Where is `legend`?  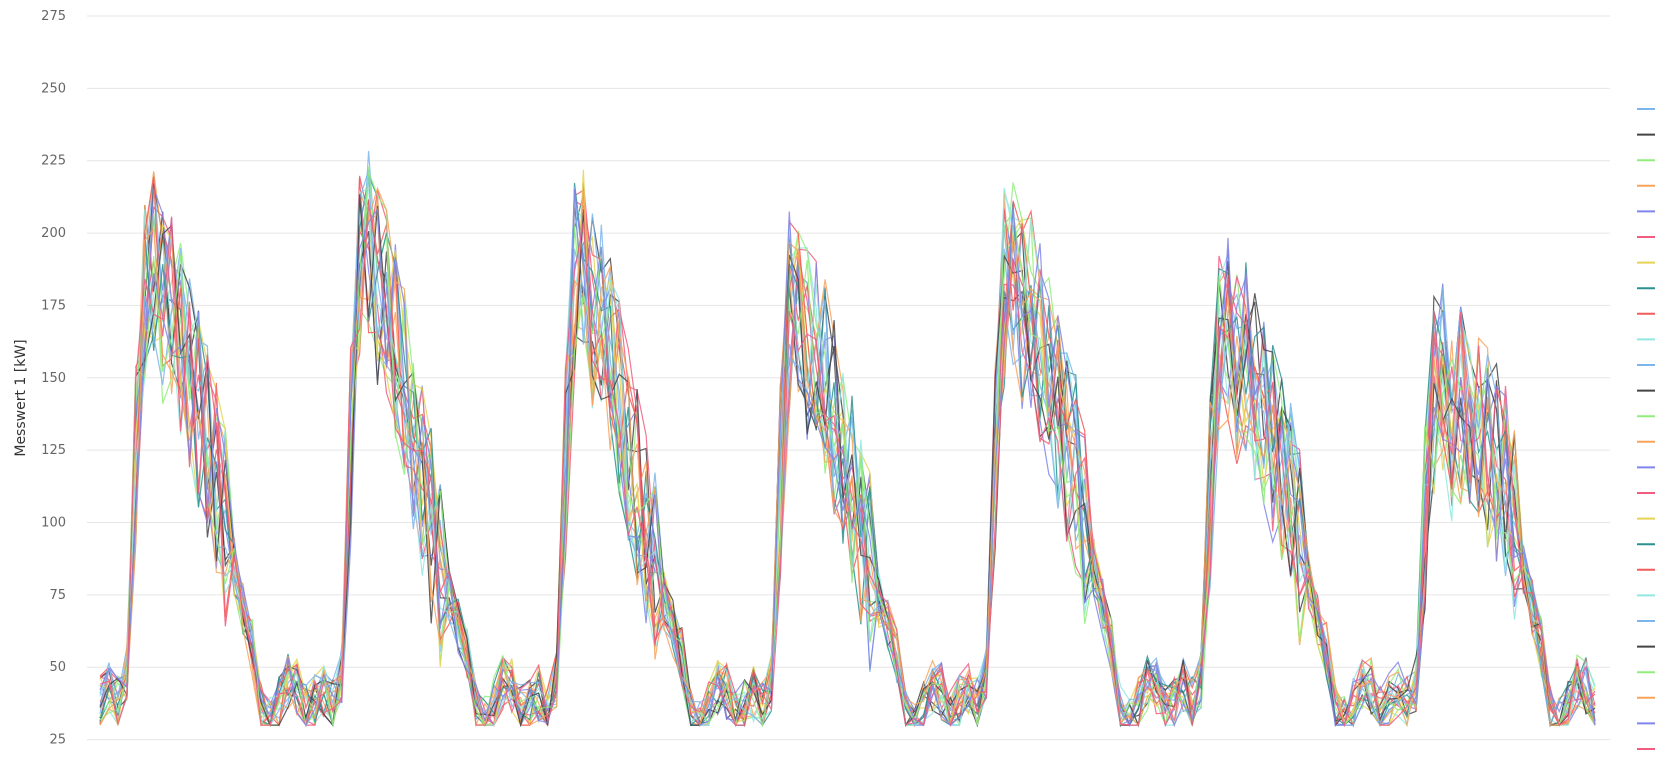 legend is located at coordinates (1646, 429).